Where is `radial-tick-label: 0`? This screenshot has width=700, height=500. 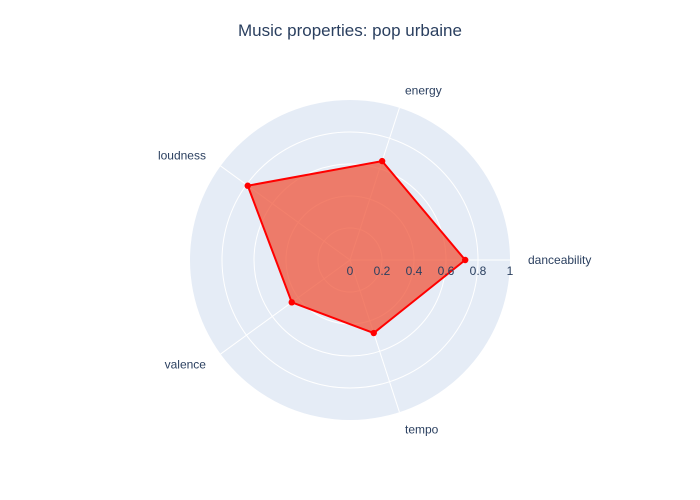 radial-tick-label: 0 is located at coordinates (350, 271).